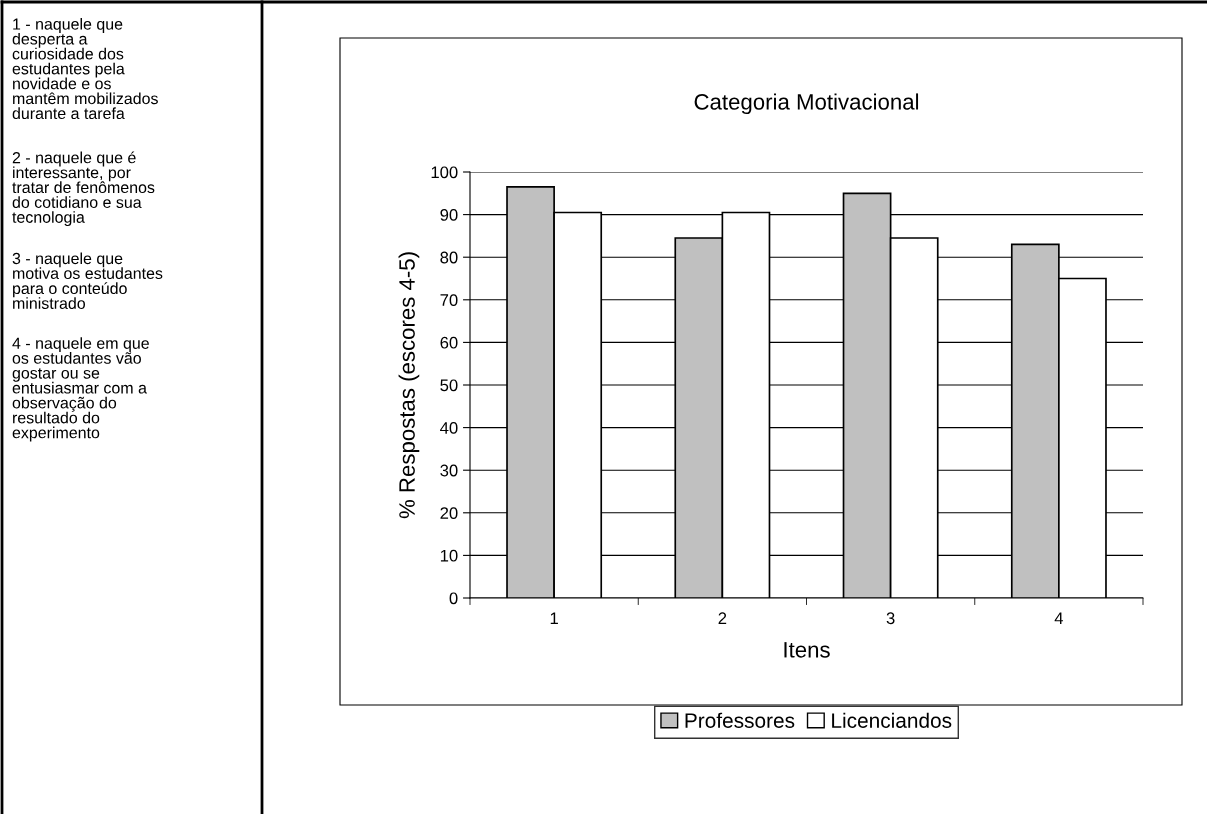  What do you see at coordinates (449, 470) in the screenshot?
I see `y-tick-label: 30` at bounding box center [449, 470].